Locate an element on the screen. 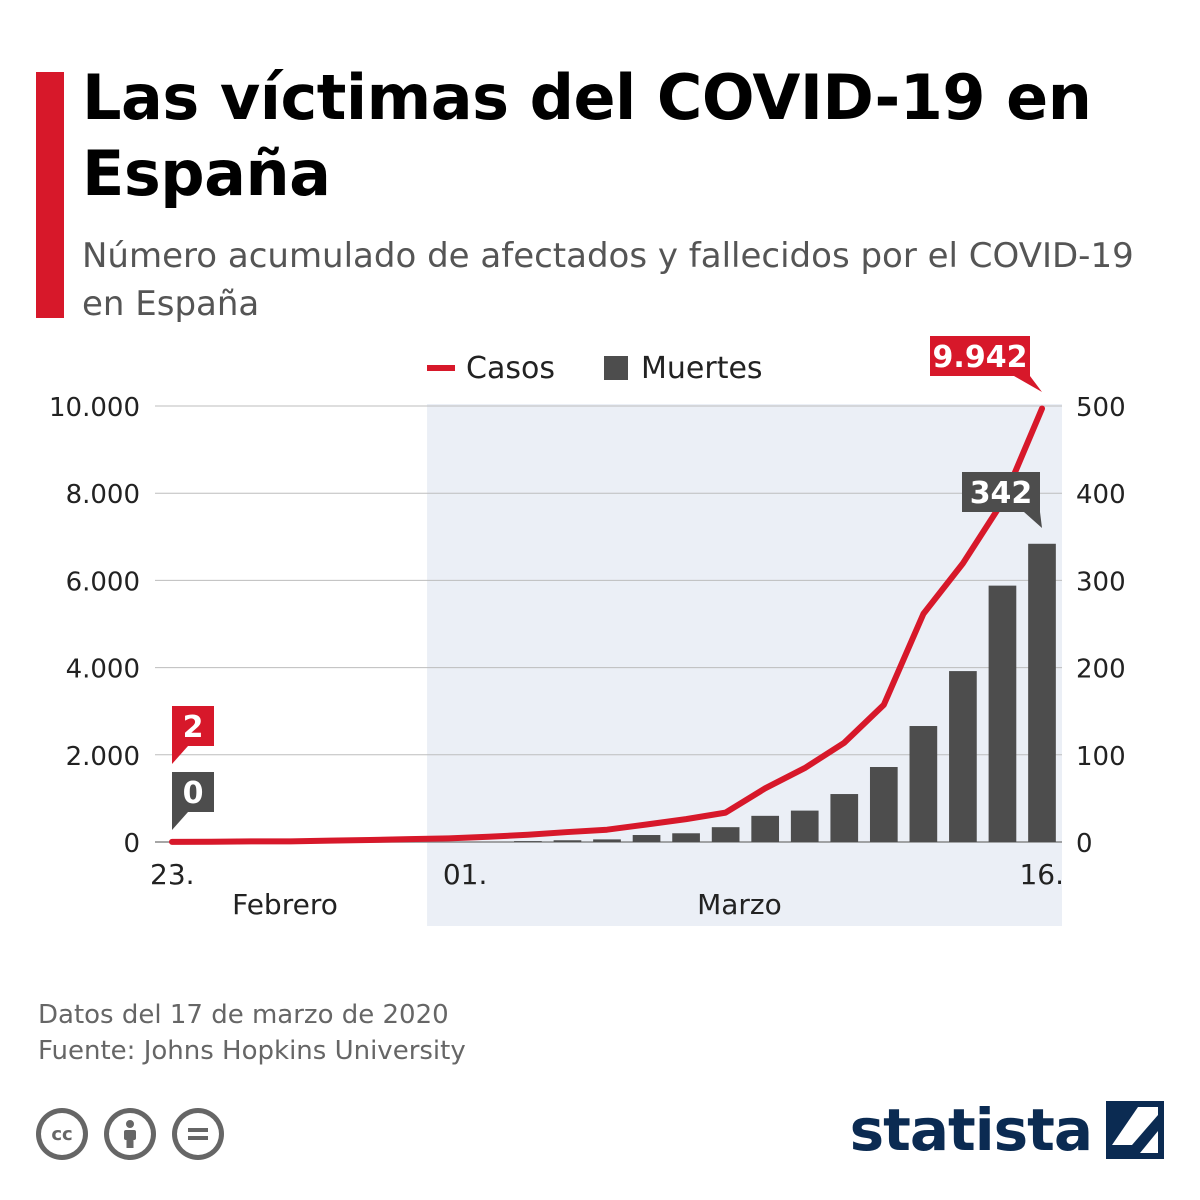 The image size is (1200, 1200). x-tick-label: 01. is located at coordinates (465, 874).